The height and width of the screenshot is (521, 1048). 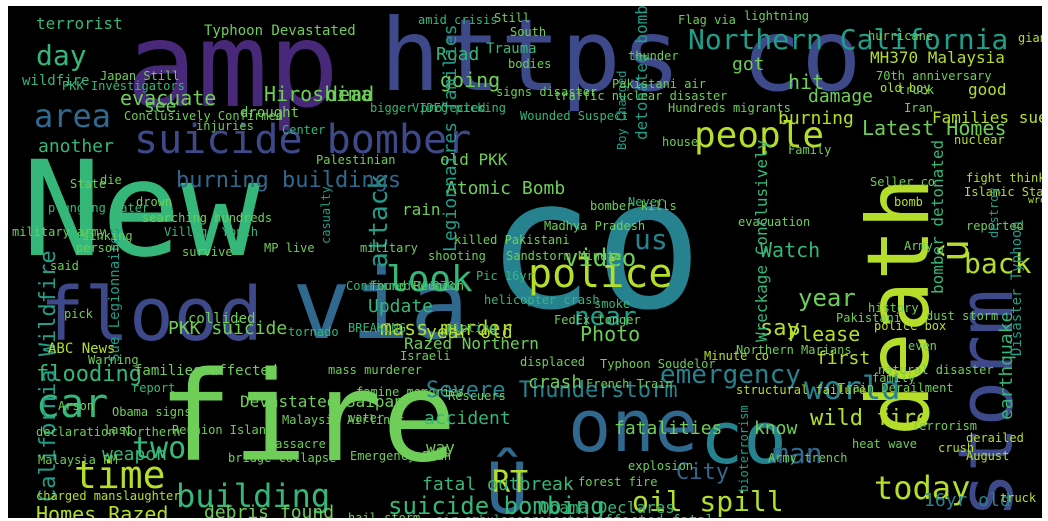 I want to click on word-bomber-detonated: bomber detonated, so click(x=937, y=216).